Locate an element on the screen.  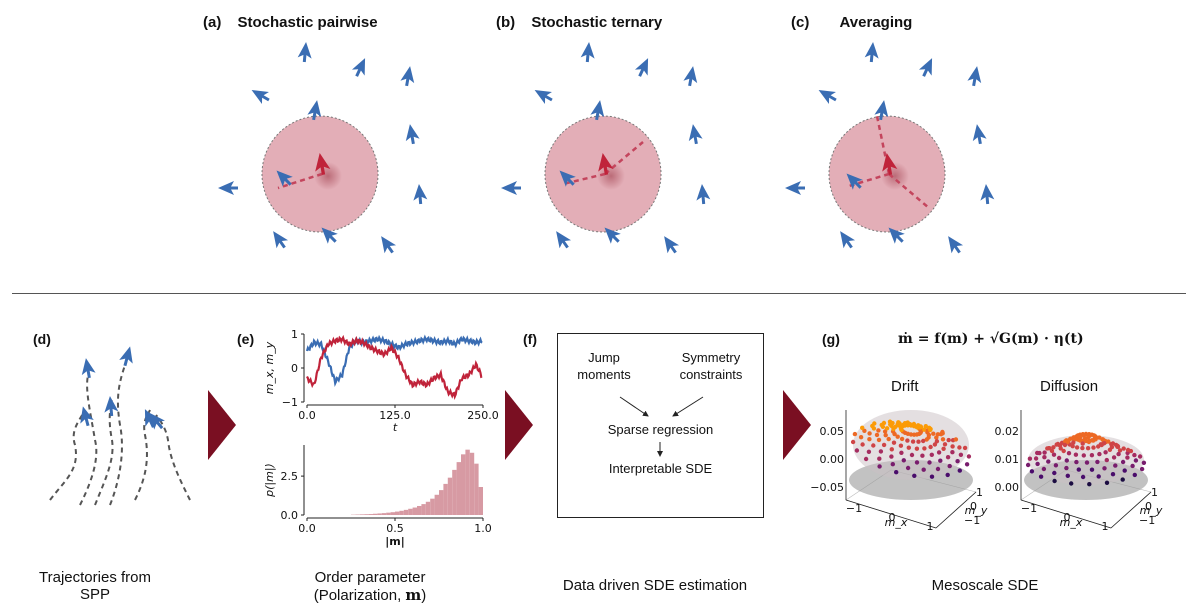
panel-c-letter: (c) is located at coordinates (800, 22).